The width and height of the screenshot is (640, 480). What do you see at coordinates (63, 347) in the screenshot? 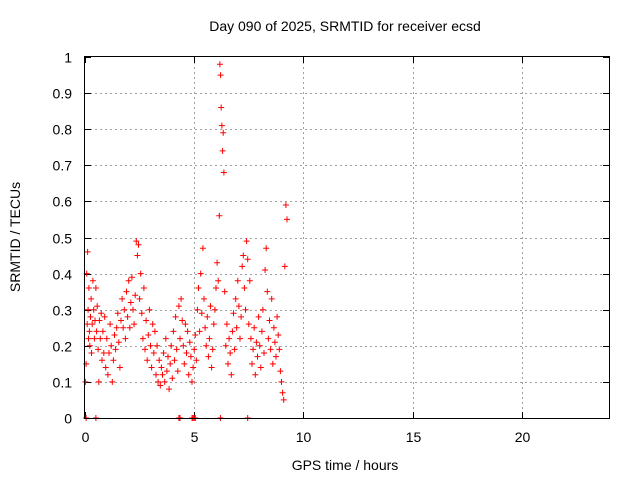
I see `y-tick-label: 0.2` at bounding box center [63, 347].